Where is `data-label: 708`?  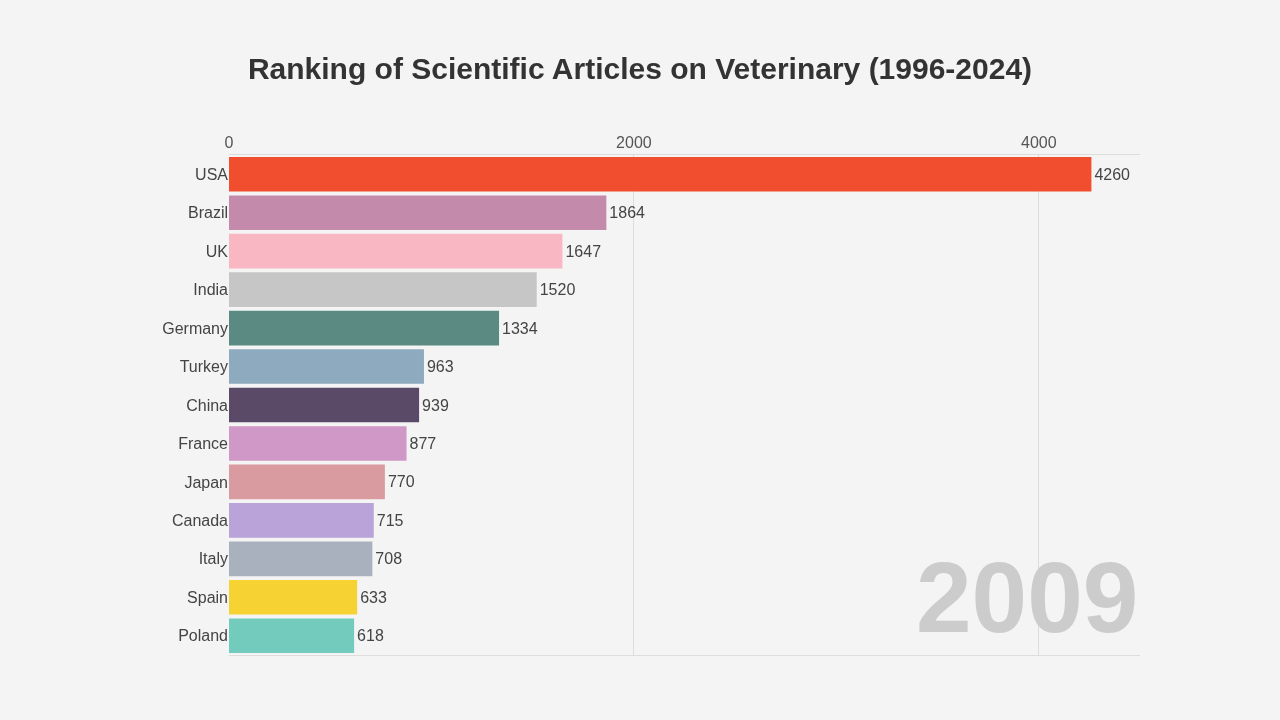
data-label: 708 is located at coordinates (389, 559).